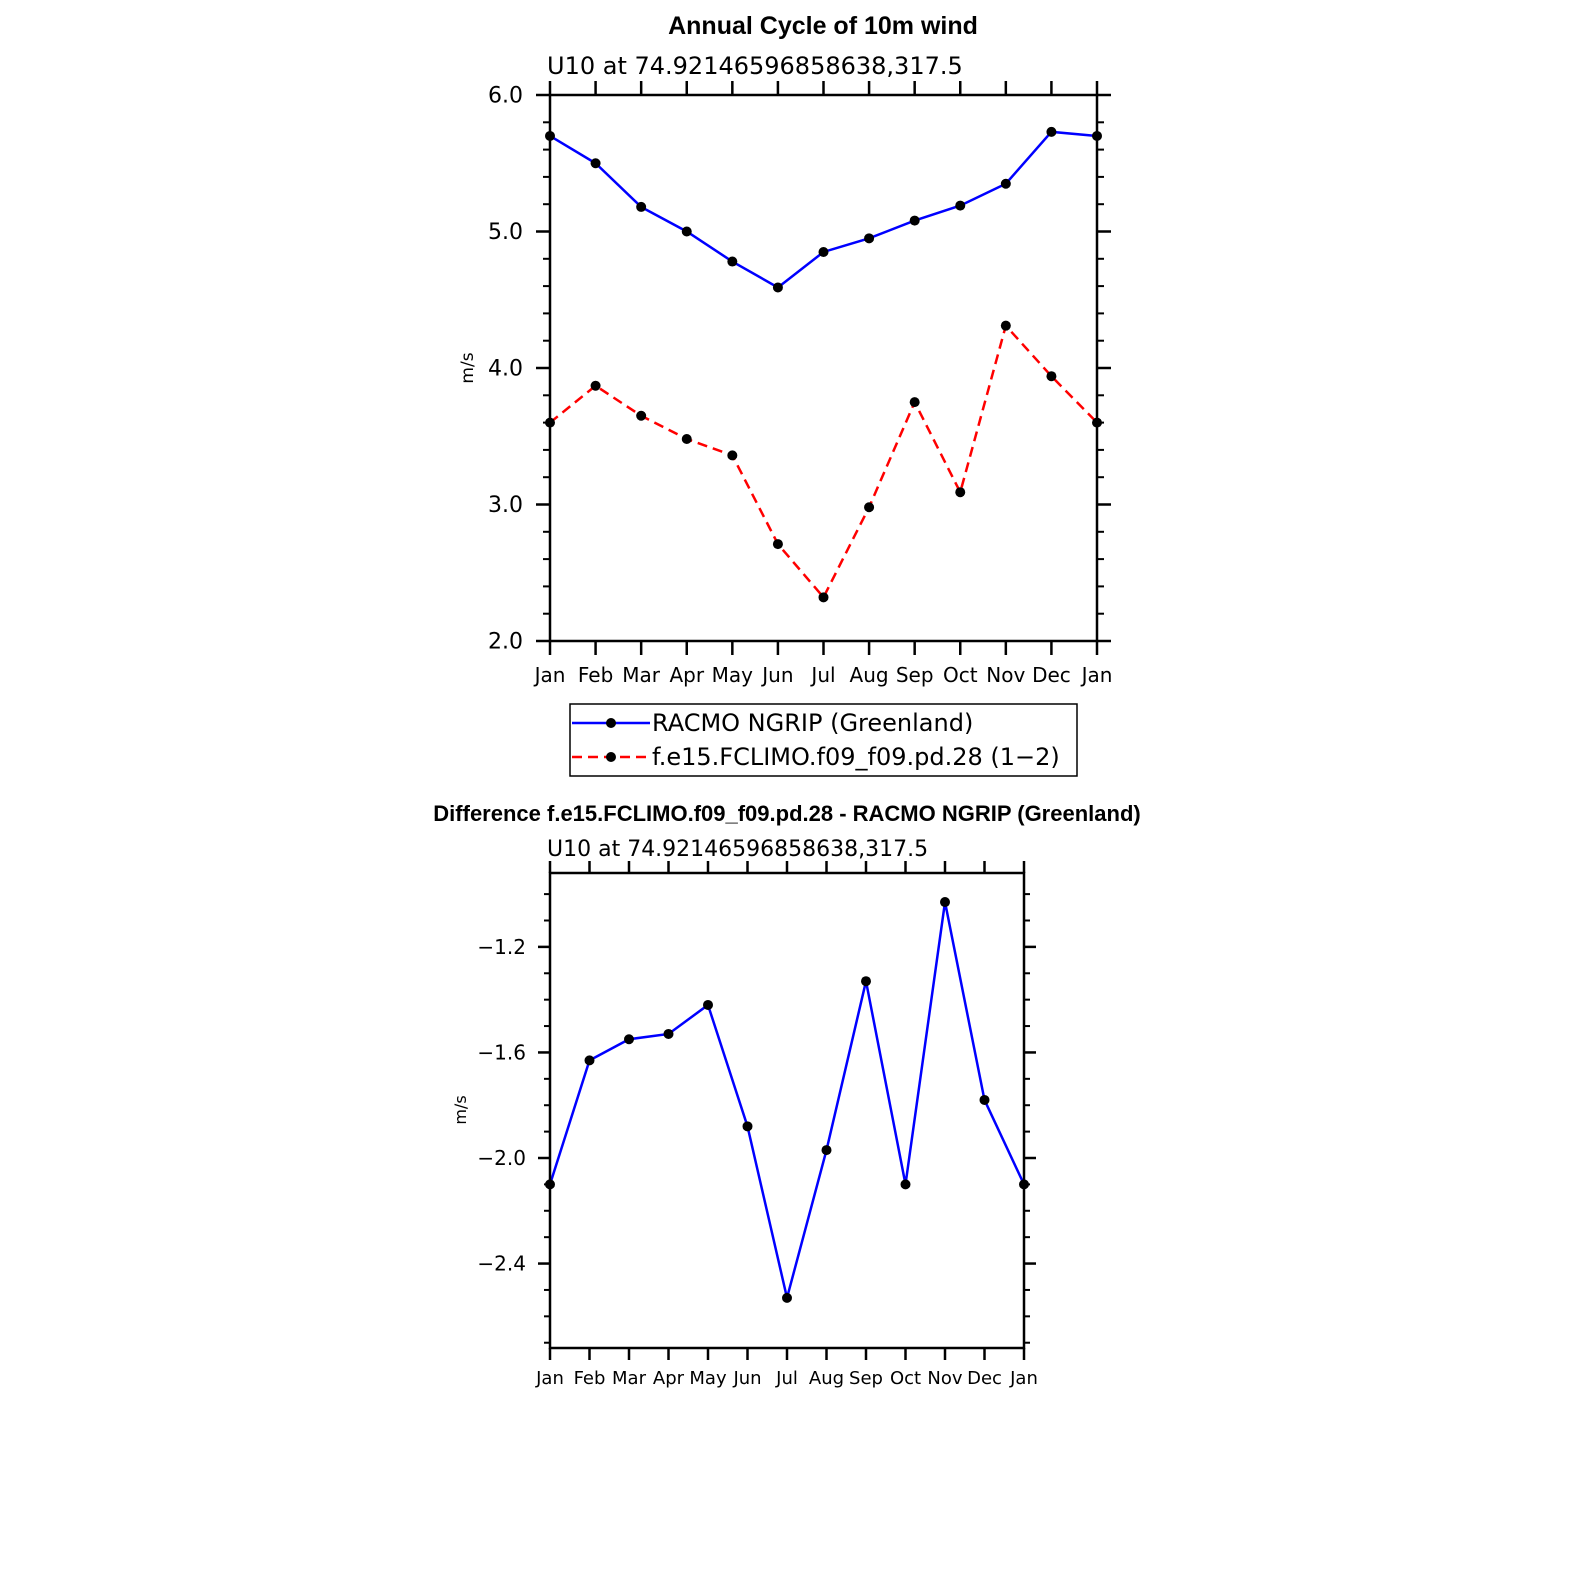 This screenshot has height=1574, width=1574. Describe the element at coordinates (501, 947) in the screenshot. I see `y-tick-label: −1.2` at that location.